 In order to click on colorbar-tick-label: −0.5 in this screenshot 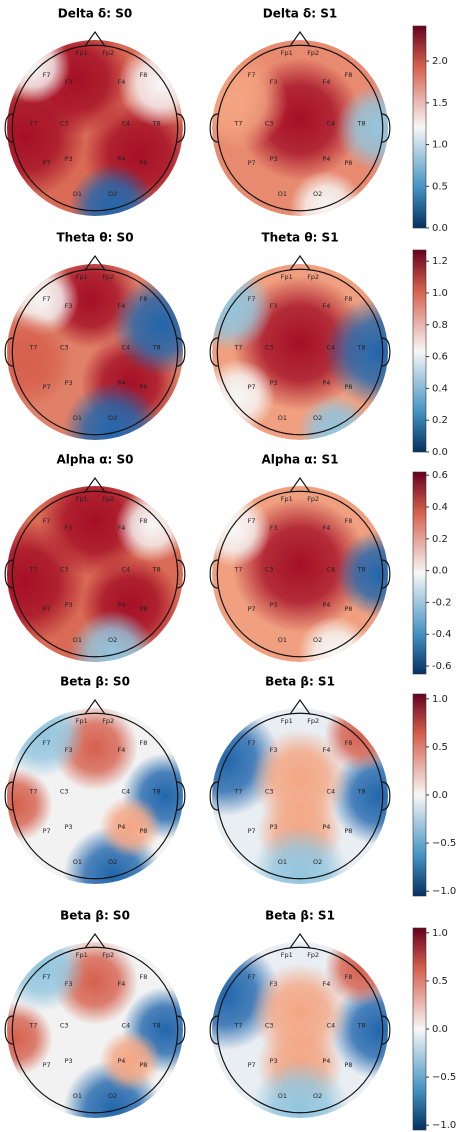, I will do `click(444, 1077)`.